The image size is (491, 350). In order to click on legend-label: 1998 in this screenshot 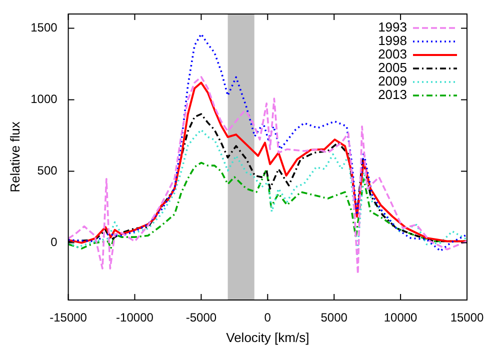, I will do `click(392, 40)`.